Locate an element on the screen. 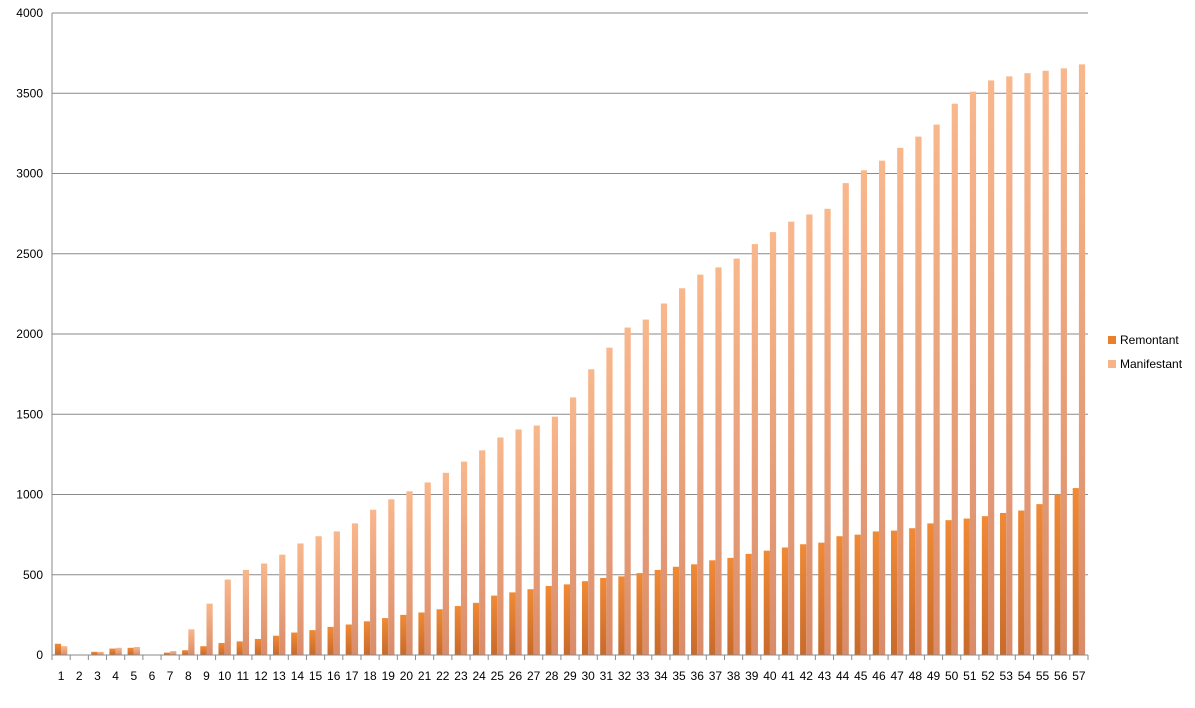 Image resolution: width=1195 pixels, height=708 pixels. x-tick-label: 39 is located at coordinates (752, 676).